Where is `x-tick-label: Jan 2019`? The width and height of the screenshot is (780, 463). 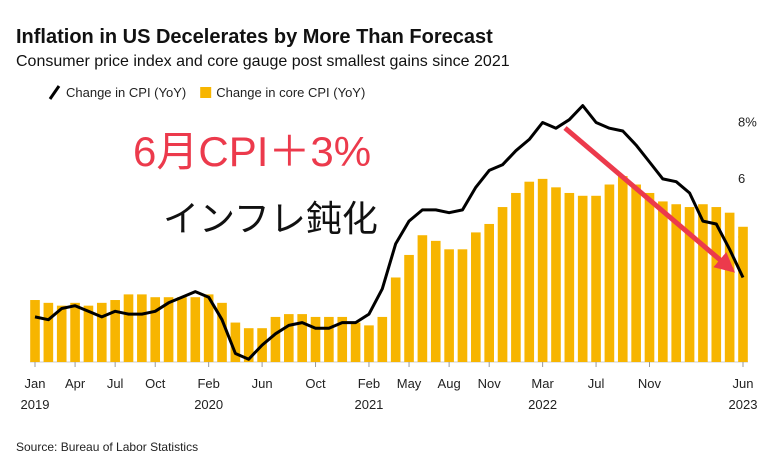 x-tick-label: Jan 2019 is located at coordinates (35, 394).